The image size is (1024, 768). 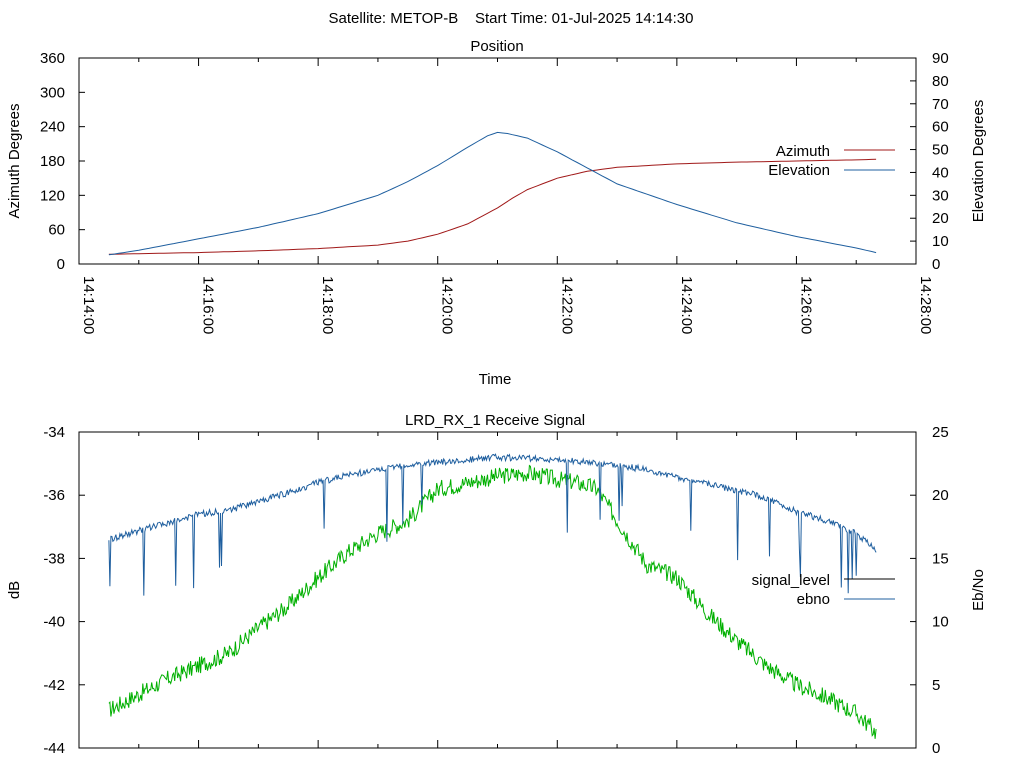 I want to click on left-tick-label: 60, so click(x=56, y=230).